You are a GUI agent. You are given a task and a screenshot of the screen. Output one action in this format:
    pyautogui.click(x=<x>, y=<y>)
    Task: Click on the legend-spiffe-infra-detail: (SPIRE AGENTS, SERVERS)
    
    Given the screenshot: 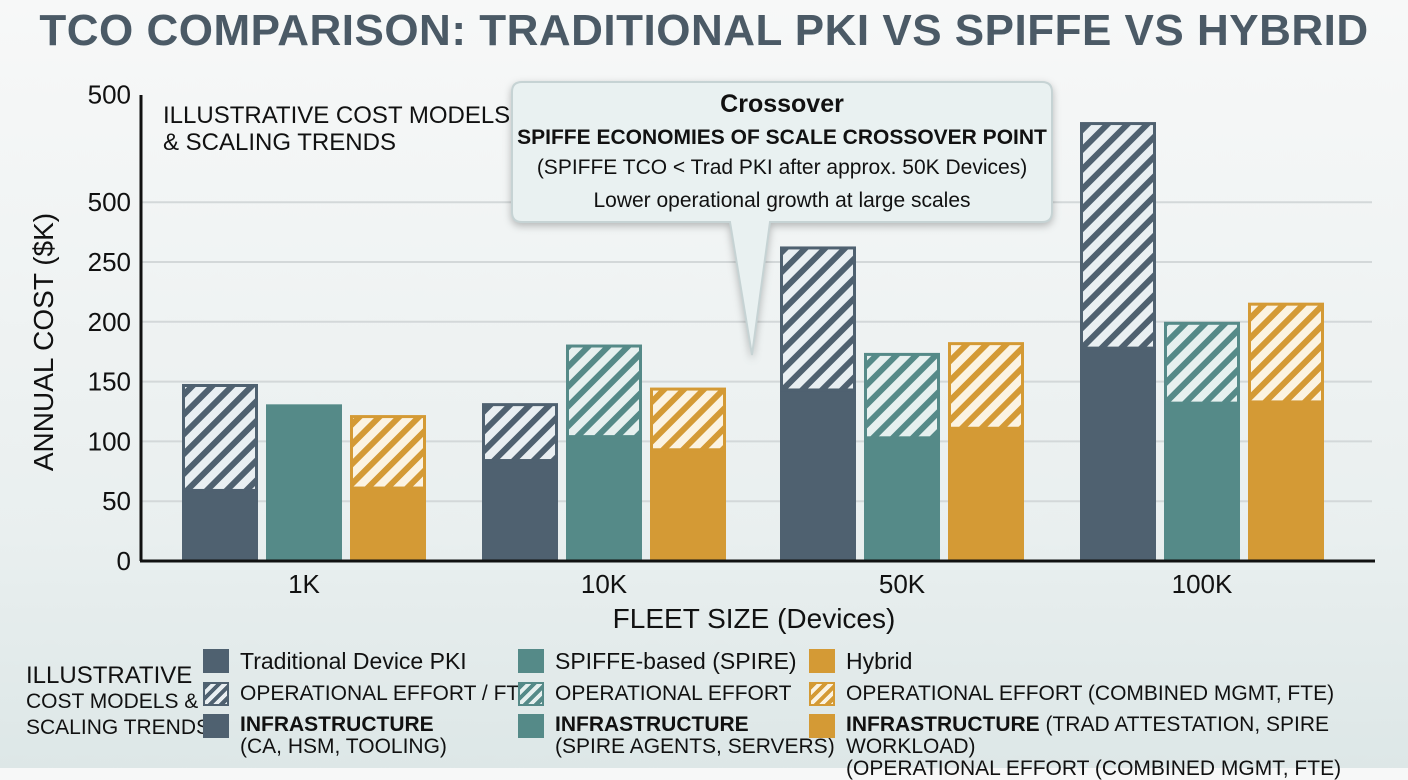 What is the action you would take?
    pyautogui.click(x=695, y=746)
    